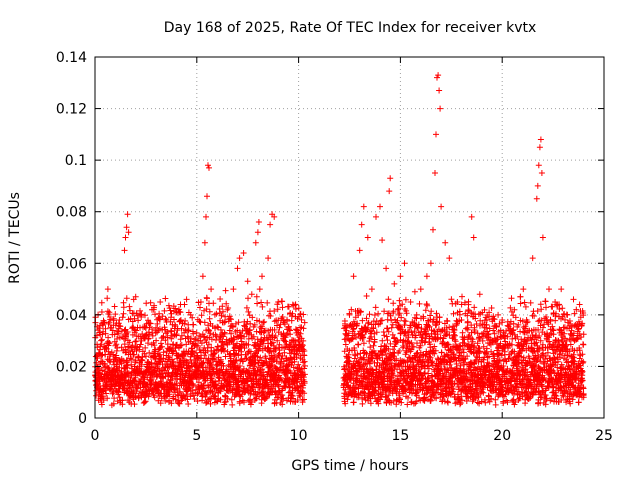  What do you see at coordinates (299, 436) in the screenshot?
I see `x-tick-label: 10` at bounding box center [299, 436].